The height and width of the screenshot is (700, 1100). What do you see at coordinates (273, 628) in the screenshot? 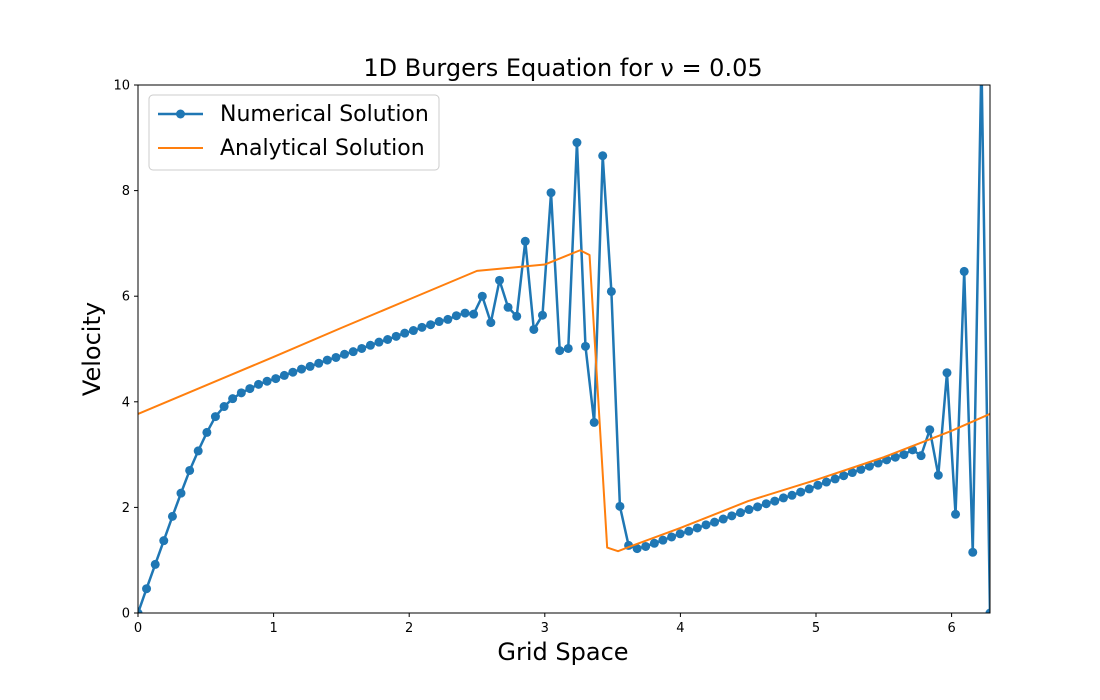
I see `x-tick-label: 1` at bounding box center [273, 628].